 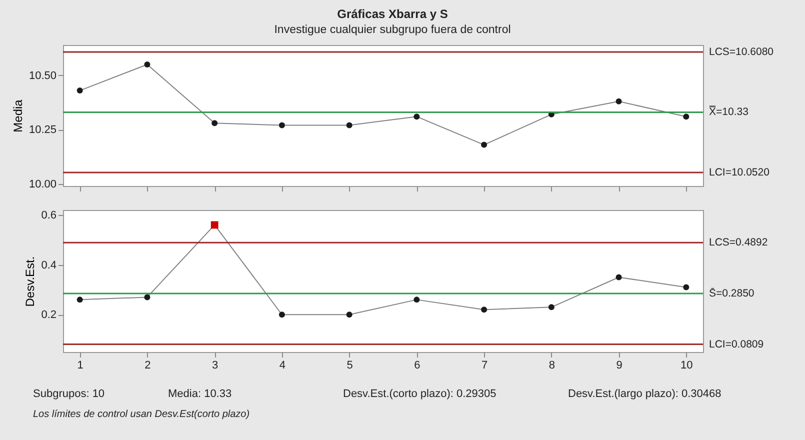 What do you see at coordinates (30, 281) in the screenshot?
I see `y-axis-title: Desv.Est.` at bounding box center [30, 281].